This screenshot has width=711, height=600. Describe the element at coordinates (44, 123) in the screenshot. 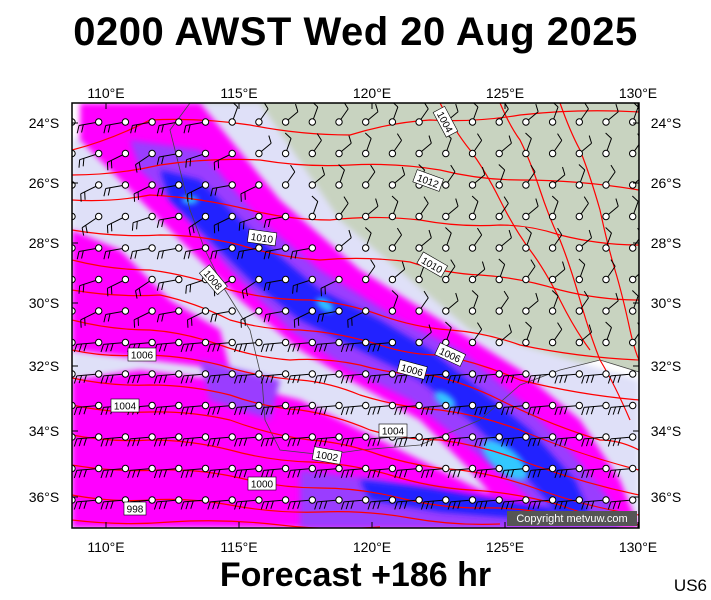

I see `lat-label-left: 24°S` at that location.